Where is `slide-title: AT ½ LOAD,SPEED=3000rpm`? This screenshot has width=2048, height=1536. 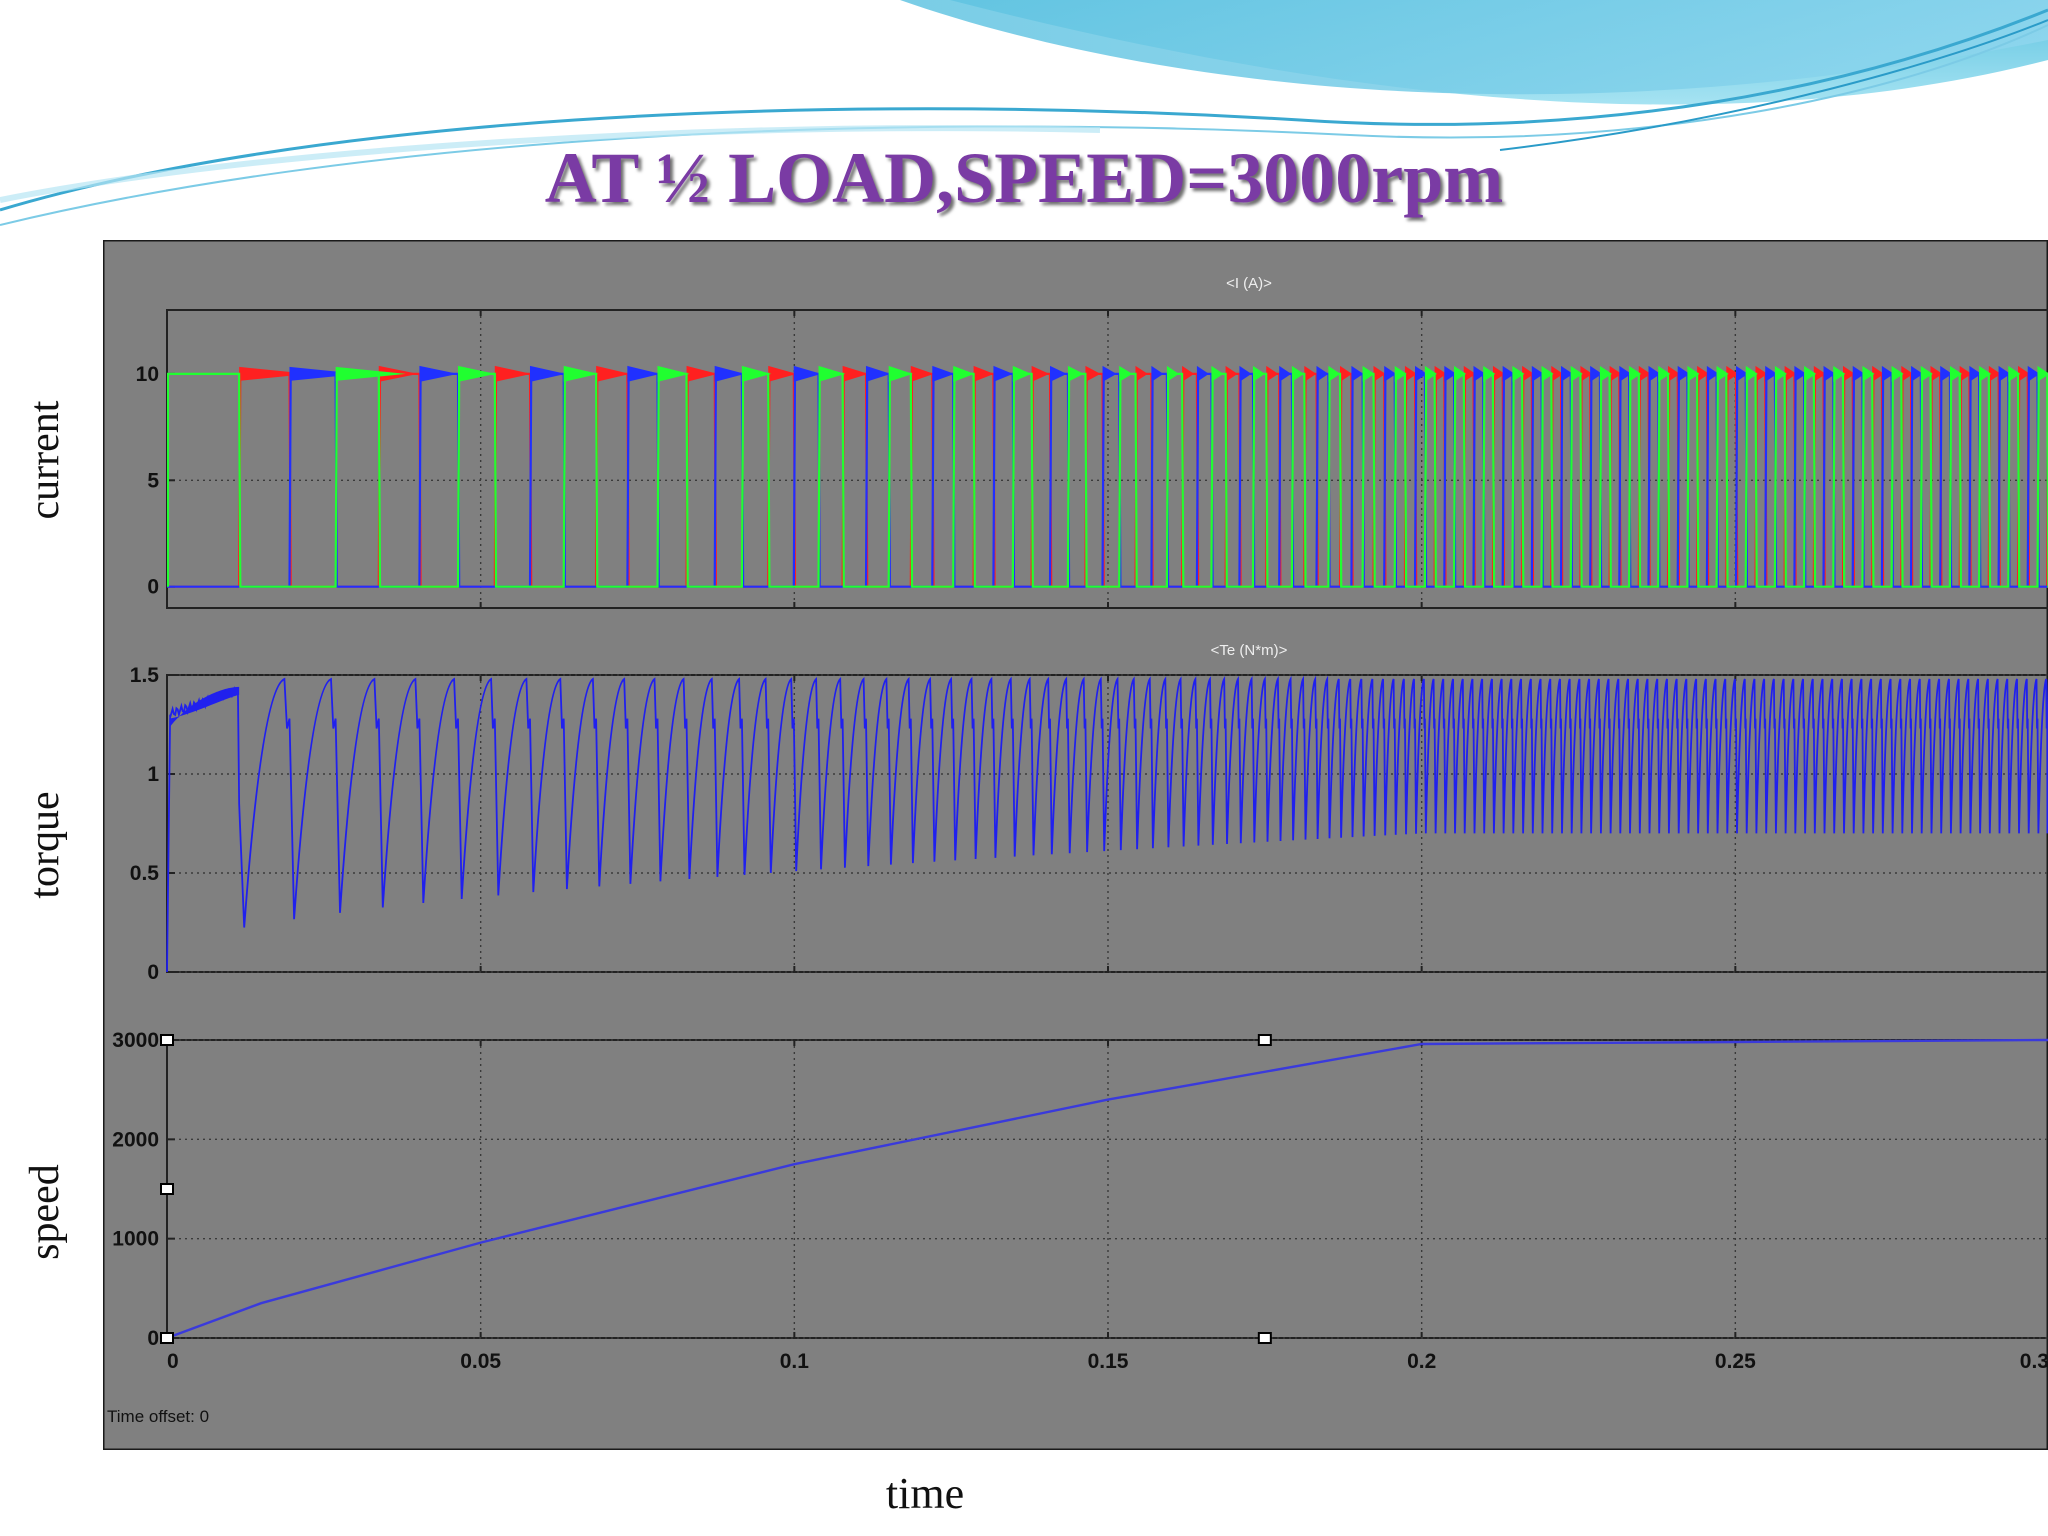
slide-title: AT ½ LOAD,SPEED=3000rpm is located at coordinates (1024, 178).